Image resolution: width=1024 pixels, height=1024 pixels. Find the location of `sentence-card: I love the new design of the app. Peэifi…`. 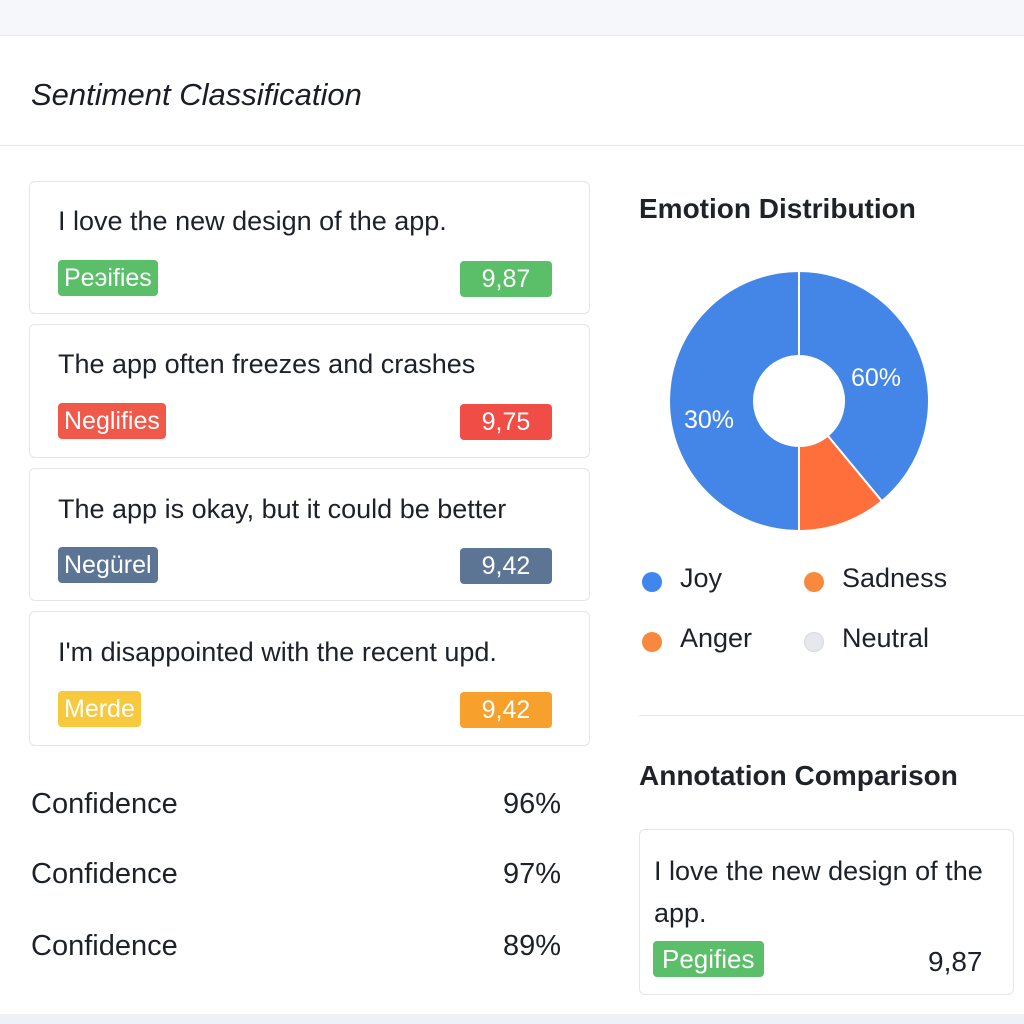

sentence-card: I love the new design of the app. Peэifi… is located at coordinates (309, 247).